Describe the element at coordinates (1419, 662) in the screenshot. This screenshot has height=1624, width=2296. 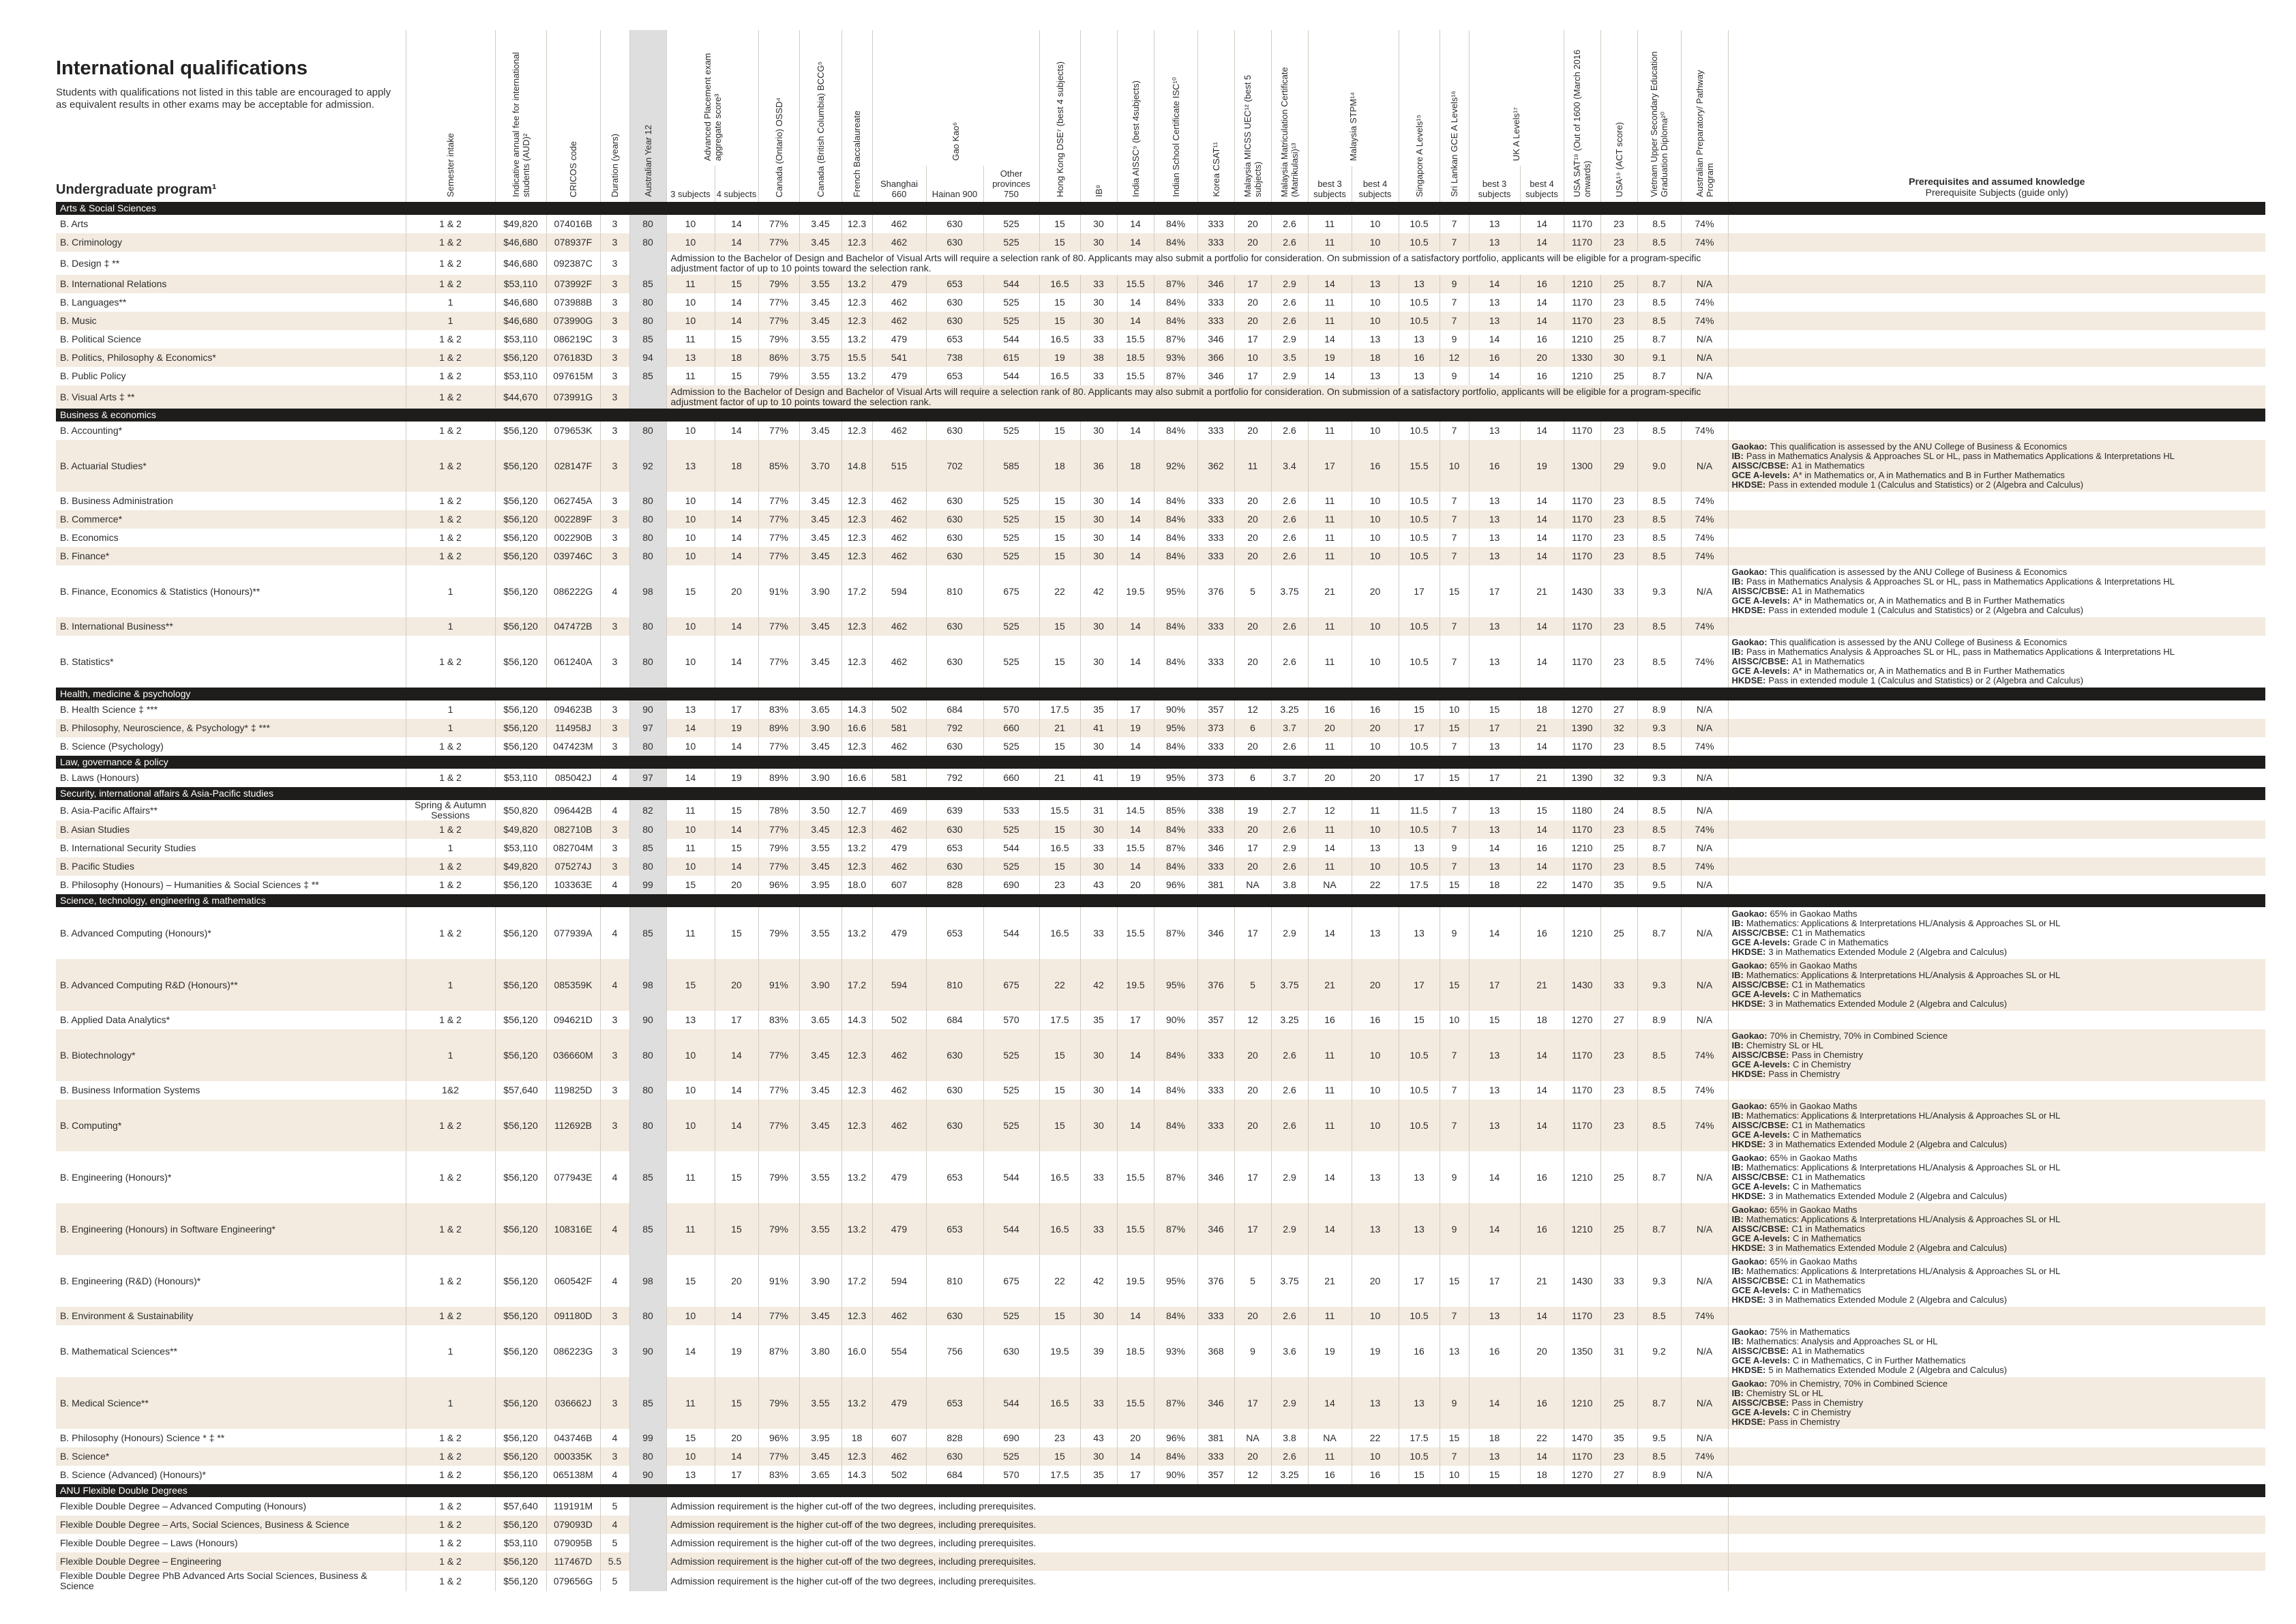
I see `value-cell: 10.5` at that location.